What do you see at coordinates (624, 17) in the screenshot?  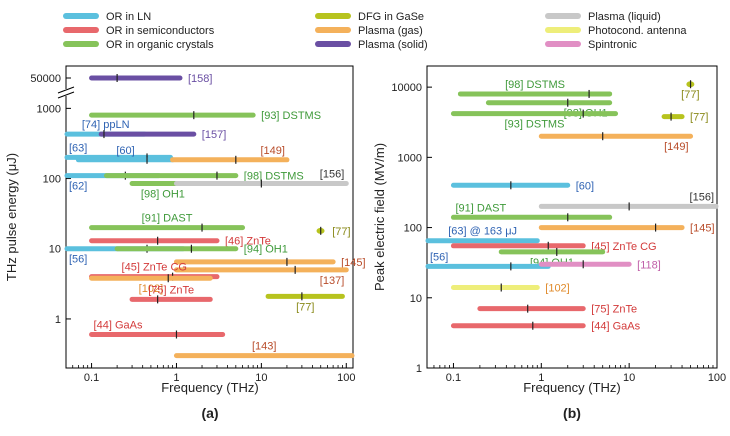 I see `legend-label: Plasma (liquid)` at bounding box center [624, 17].